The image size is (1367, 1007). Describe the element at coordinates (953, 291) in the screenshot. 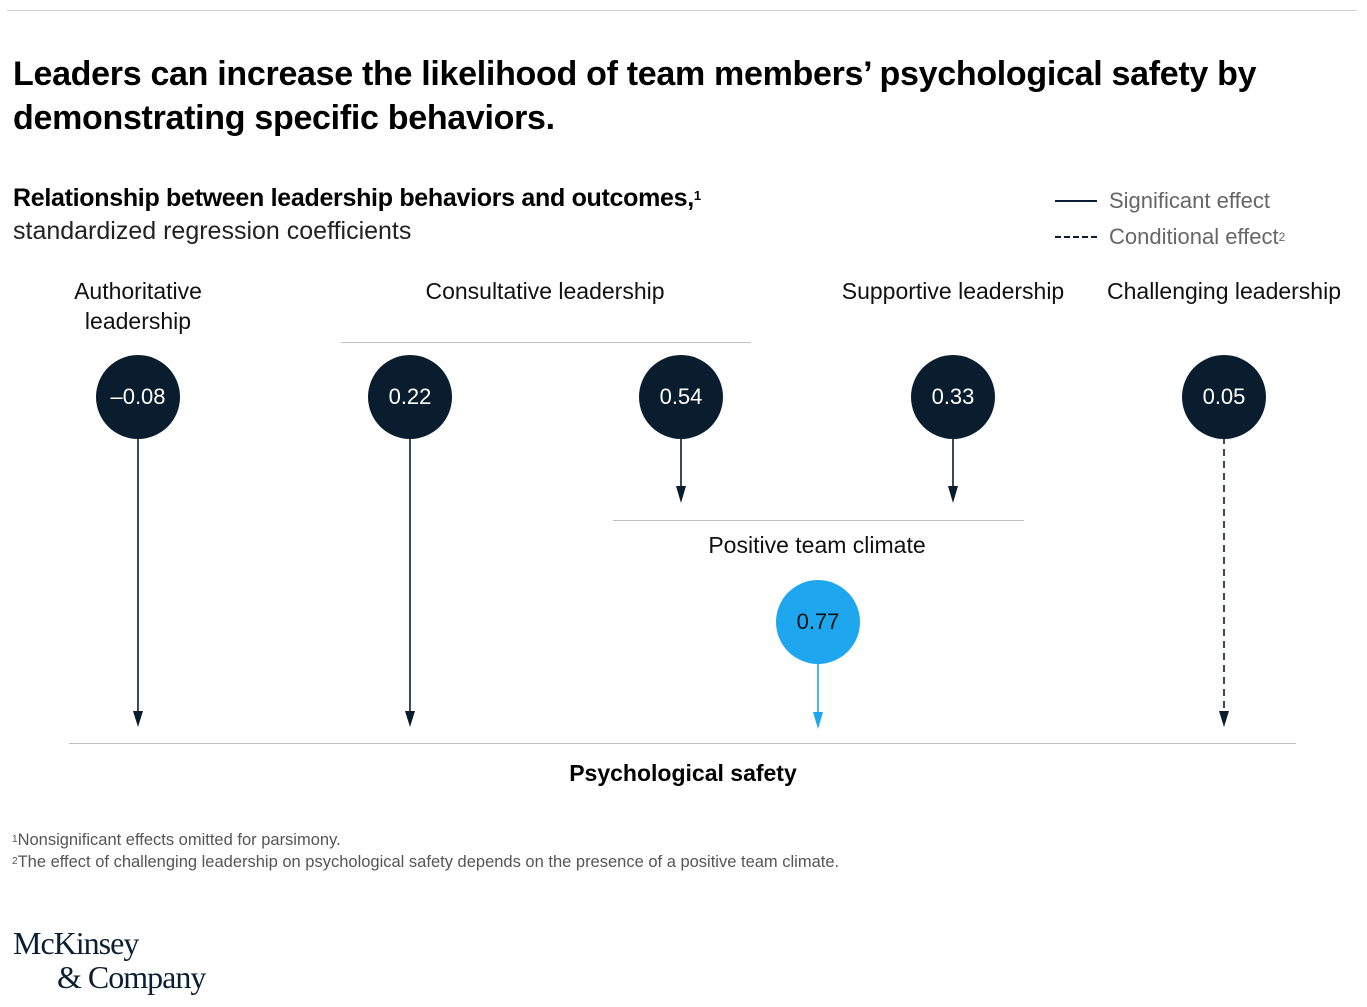

I see `label-supportive: Supportive leadership` at that location.